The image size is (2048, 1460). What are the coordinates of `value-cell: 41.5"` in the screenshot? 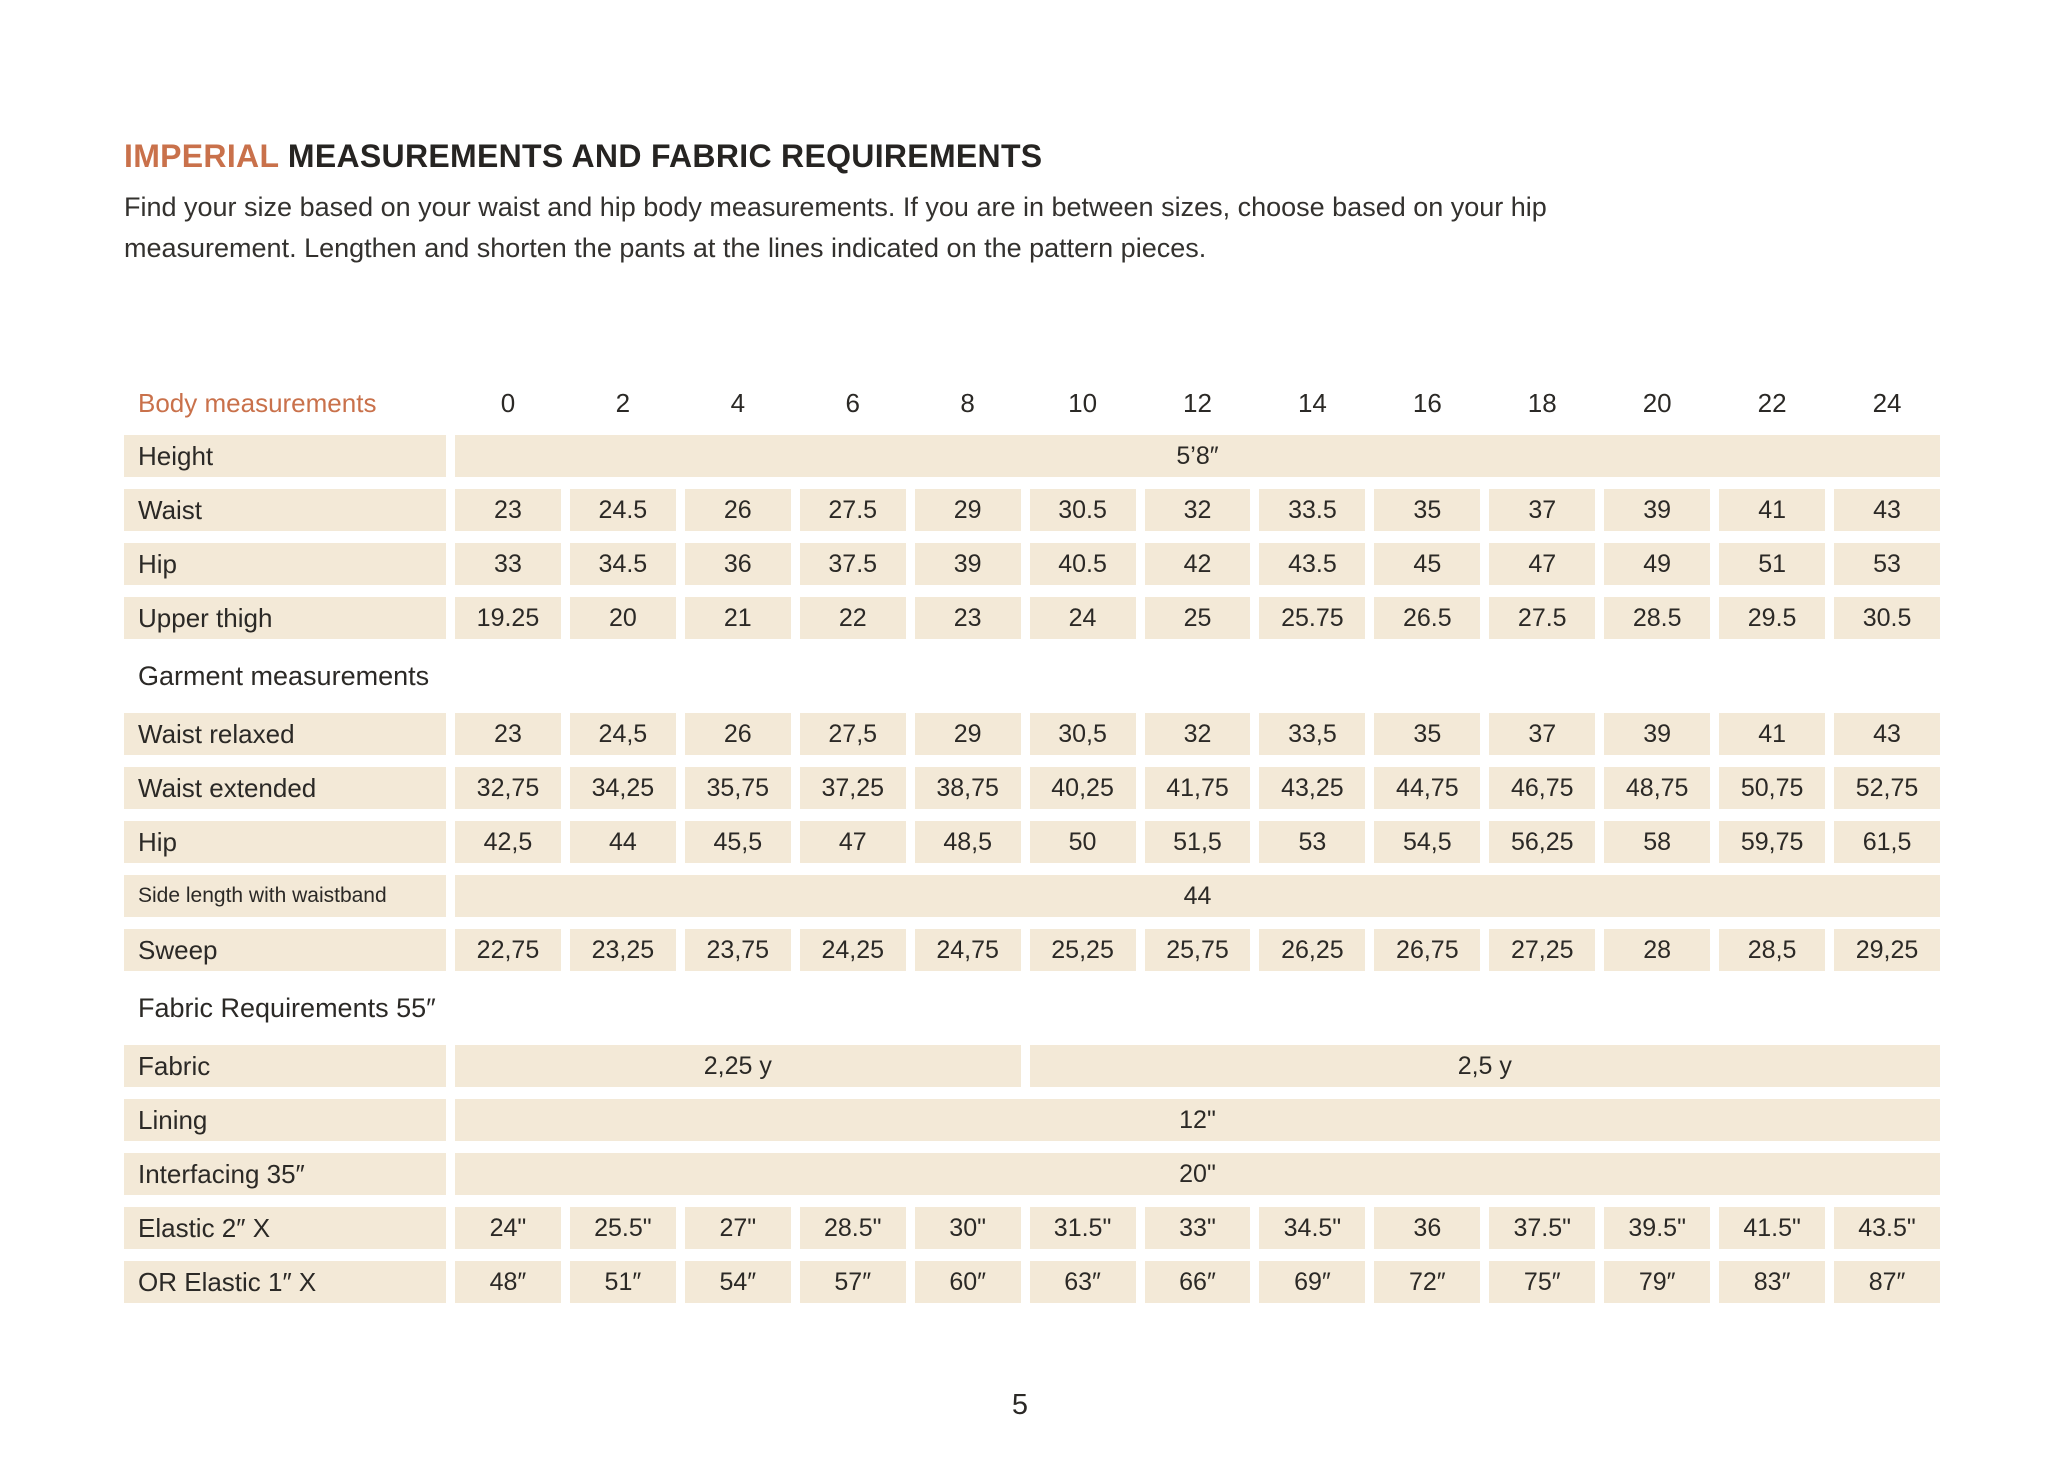 It's located at (1772, 1228).